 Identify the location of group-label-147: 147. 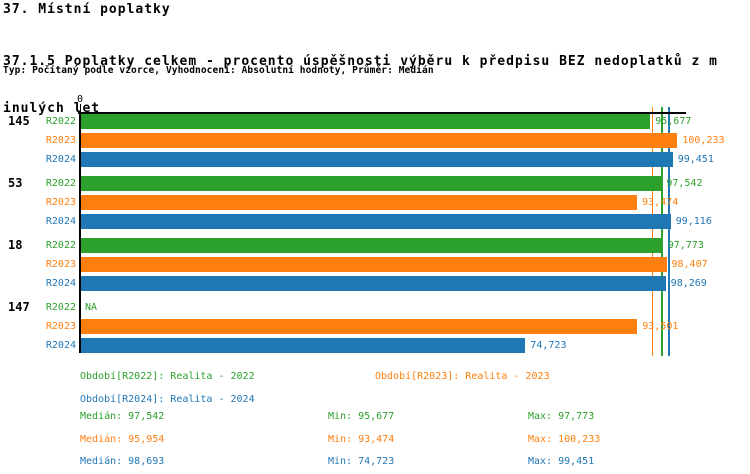
(19, 307).